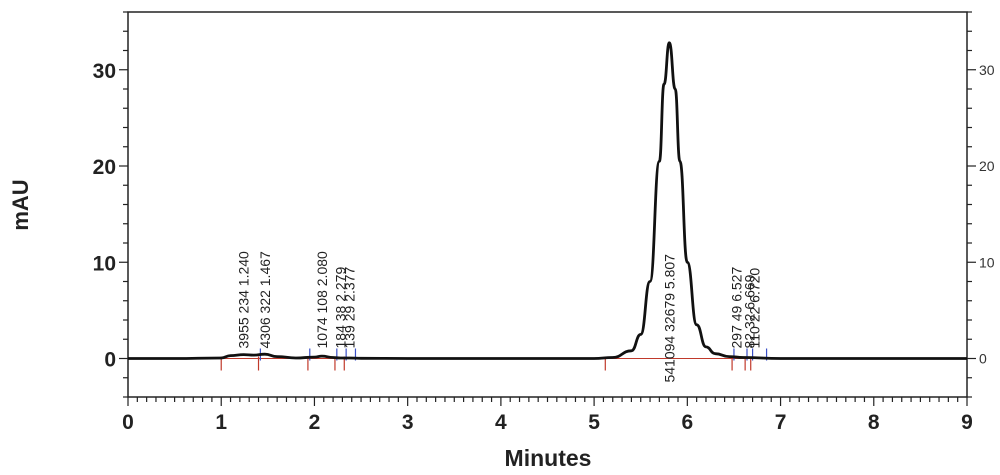 The height and width of the screenshot is (475, 1000). Describe the element at coordinates (987, 166) in the screenshot. I see `y-right-tick-label: 20` at that location.